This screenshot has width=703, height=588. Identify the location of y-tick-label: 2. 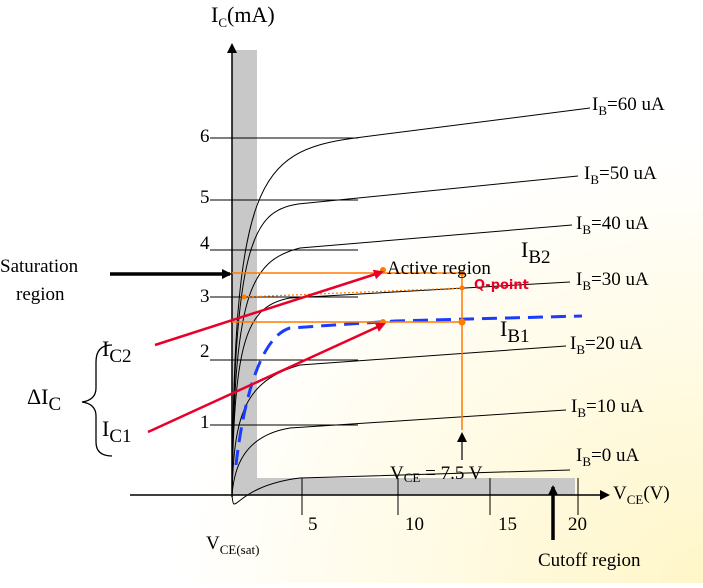
(205, 351).